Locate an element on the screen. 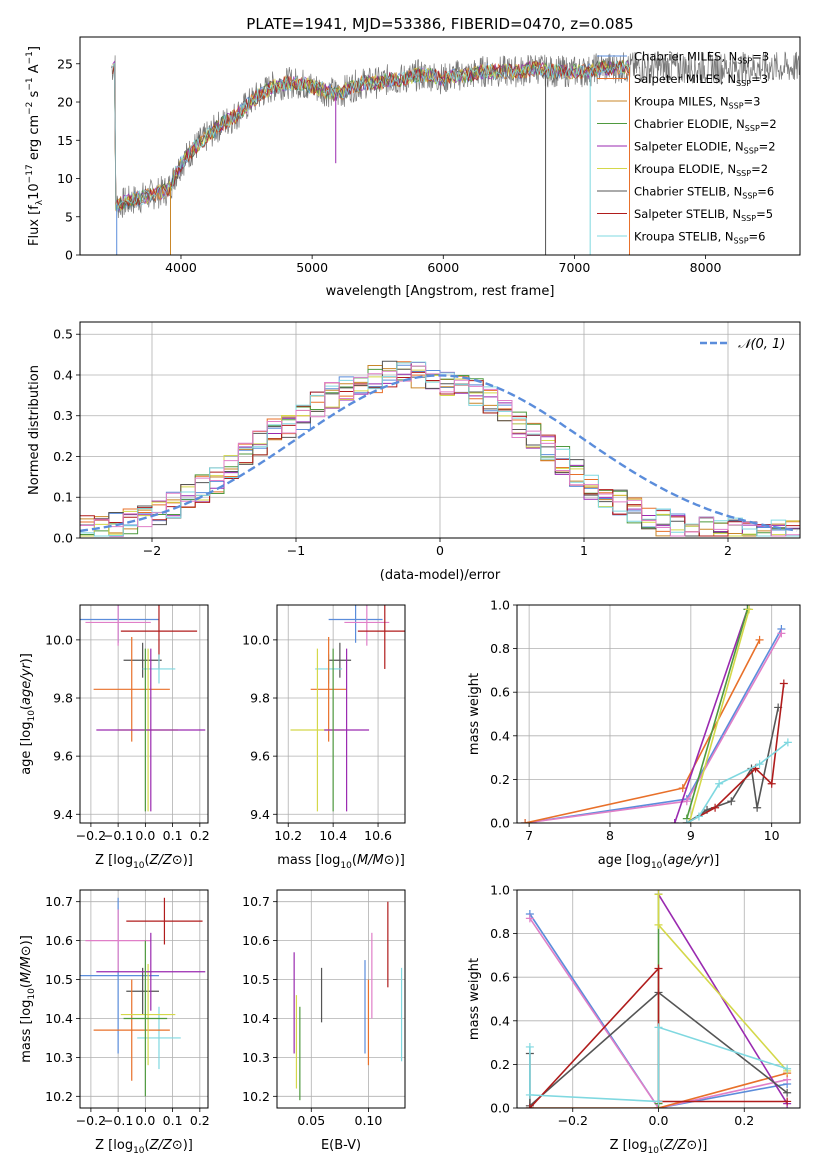 The image size is (819, 1170). normal-distribution-curve is located at coordinates (439, 453).